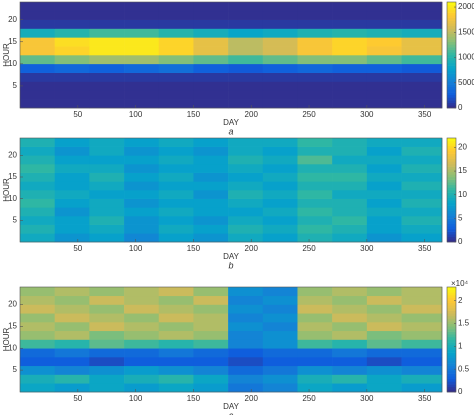 This screenshot has width=474, height=415. Describe the element at coordinates (466, 57) in the screenshot. I see `colorbar-tick-label: 10000` at that location.